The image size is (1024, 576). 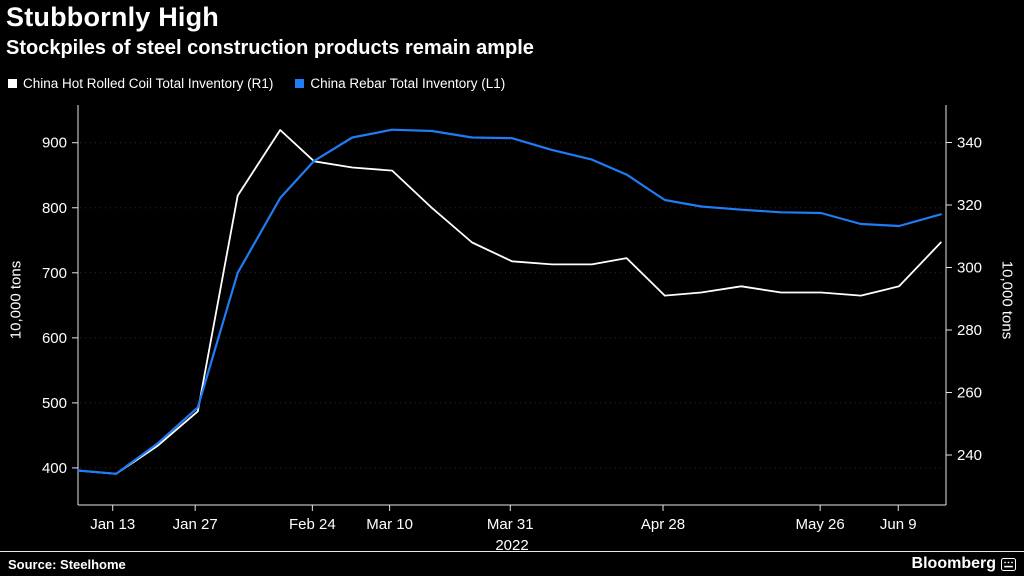 What do you see at coordinates (663, 524) in the screenshot?
I see `x-axis-tick-label: Apr 28` at bounding box center [663, 524].